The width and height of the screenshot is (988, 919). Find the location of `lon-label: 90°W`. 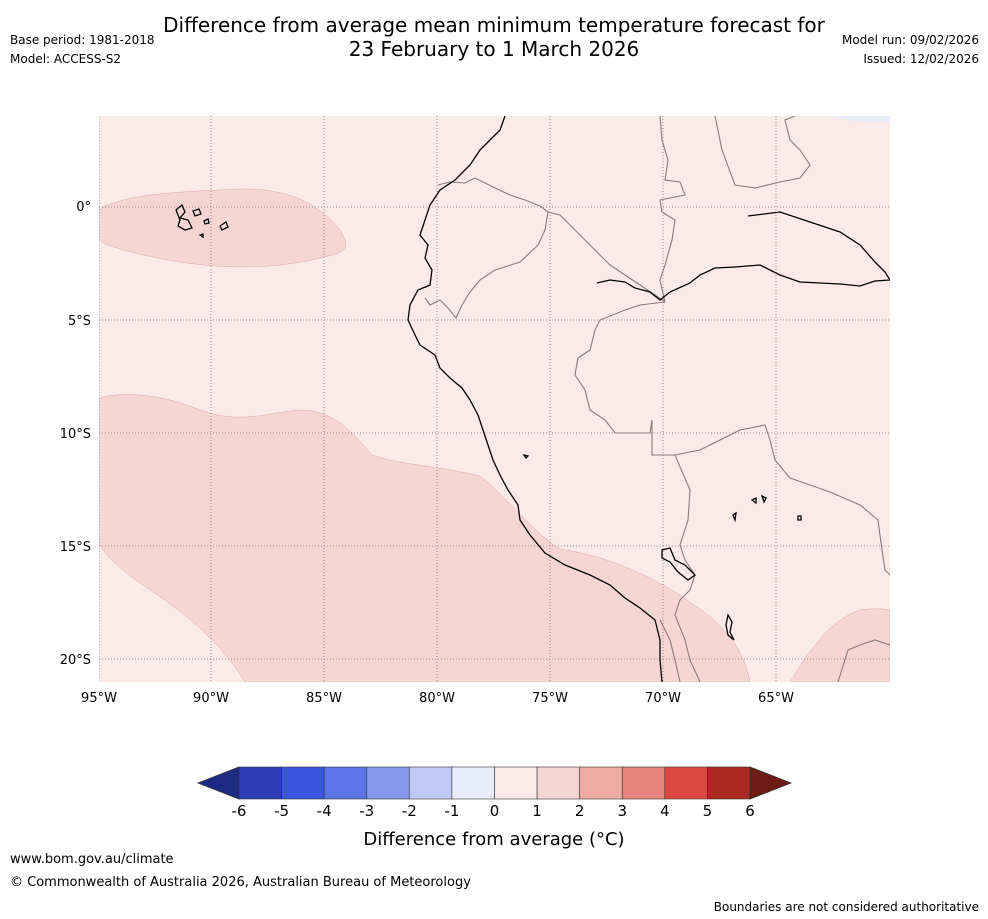

lon-label: 90°W is located at coordinates (211, 698).